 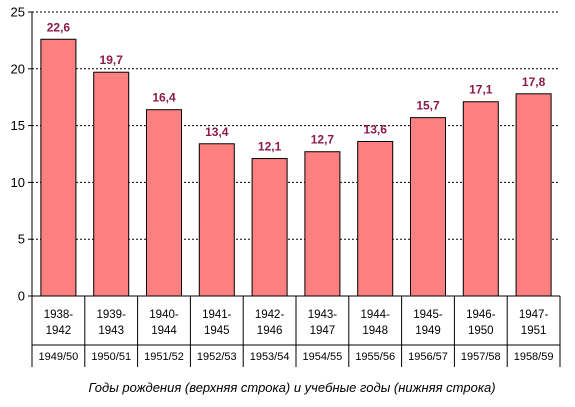 I want to click on birth-years-start: 1942-, so click(x=270, y=315).